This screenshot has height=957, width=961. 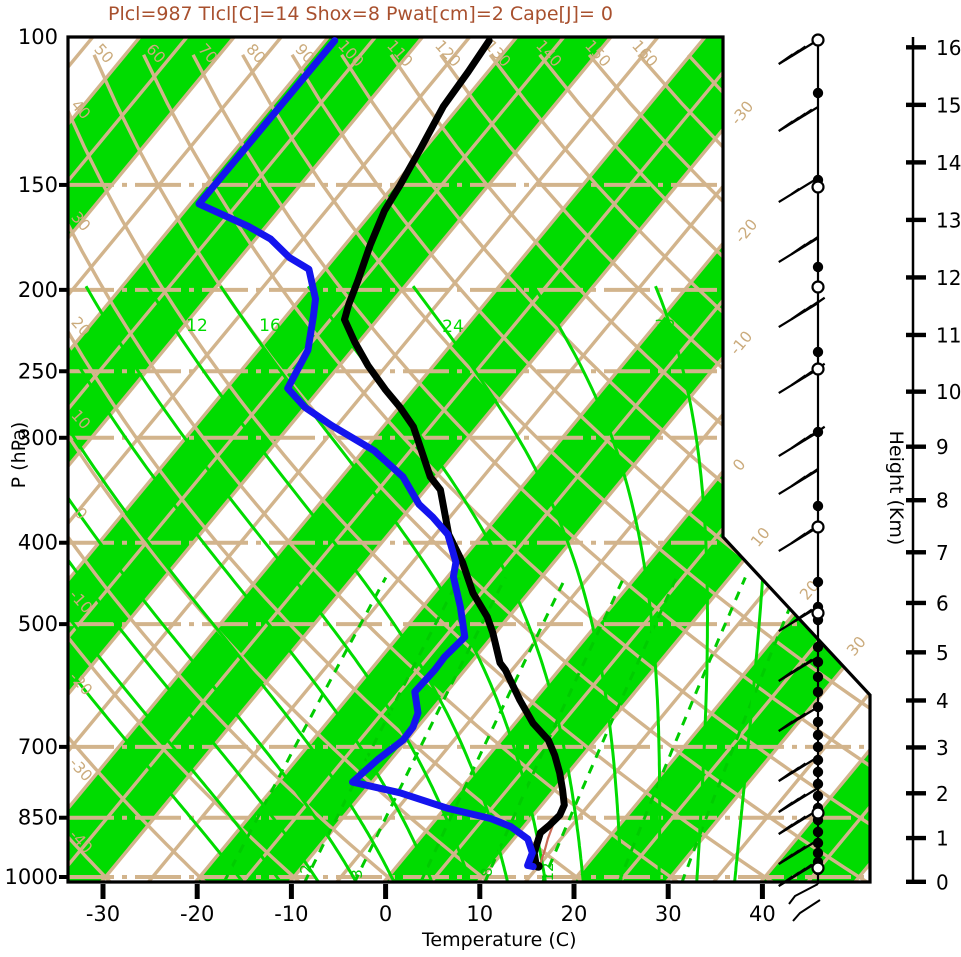 I want to click on svg-text: 400, so click(x=38, y=543).